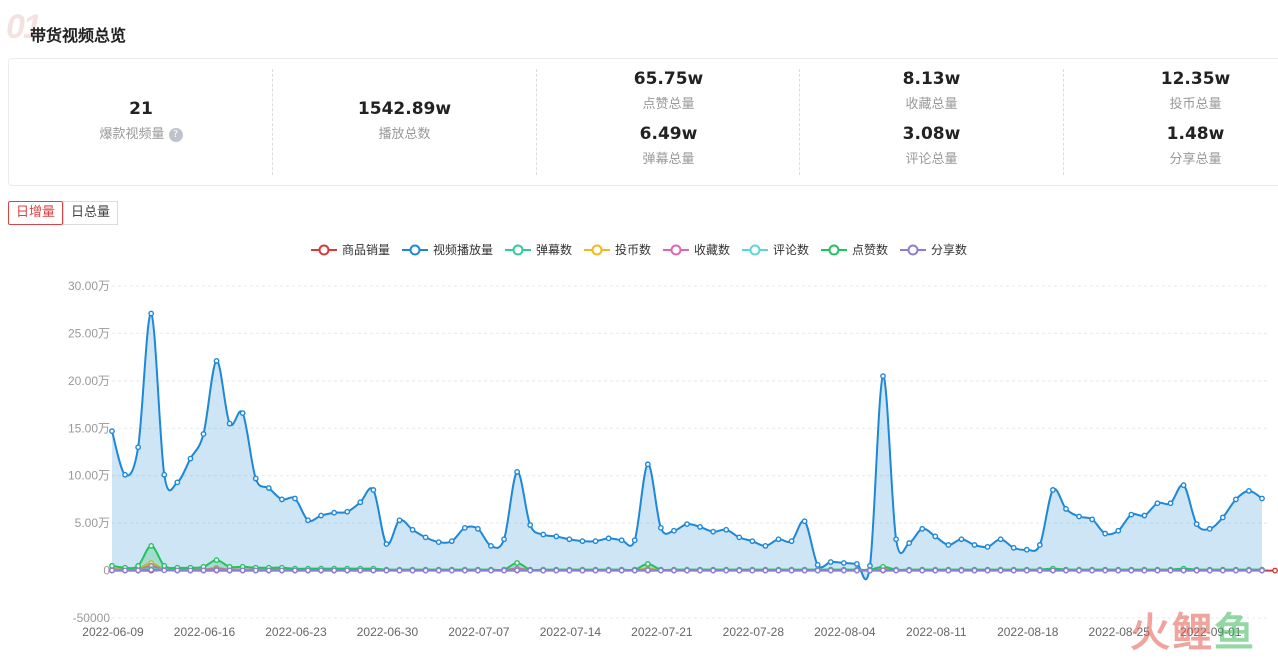 This screenshot has height=658, width=1278. I want to click on legend-item: 收藏数, so click(696, 249).